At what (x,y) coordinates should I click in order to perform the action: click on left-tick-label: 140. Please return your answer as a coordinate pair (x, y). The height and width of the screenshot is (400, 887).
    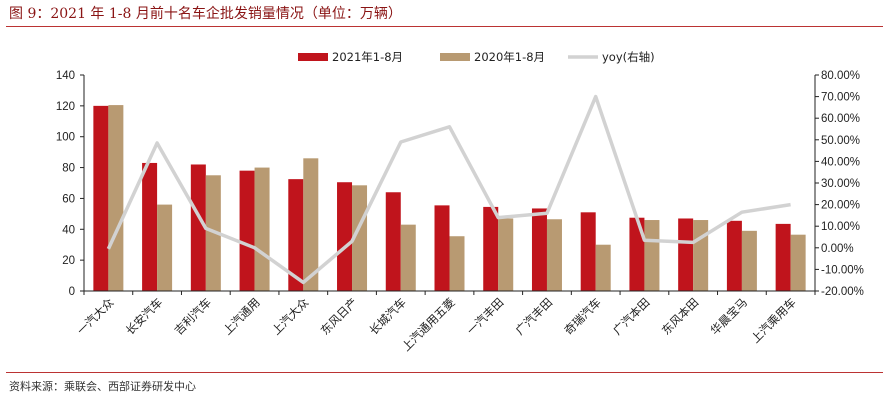
    Looking at the image, I should click on (65, 76).